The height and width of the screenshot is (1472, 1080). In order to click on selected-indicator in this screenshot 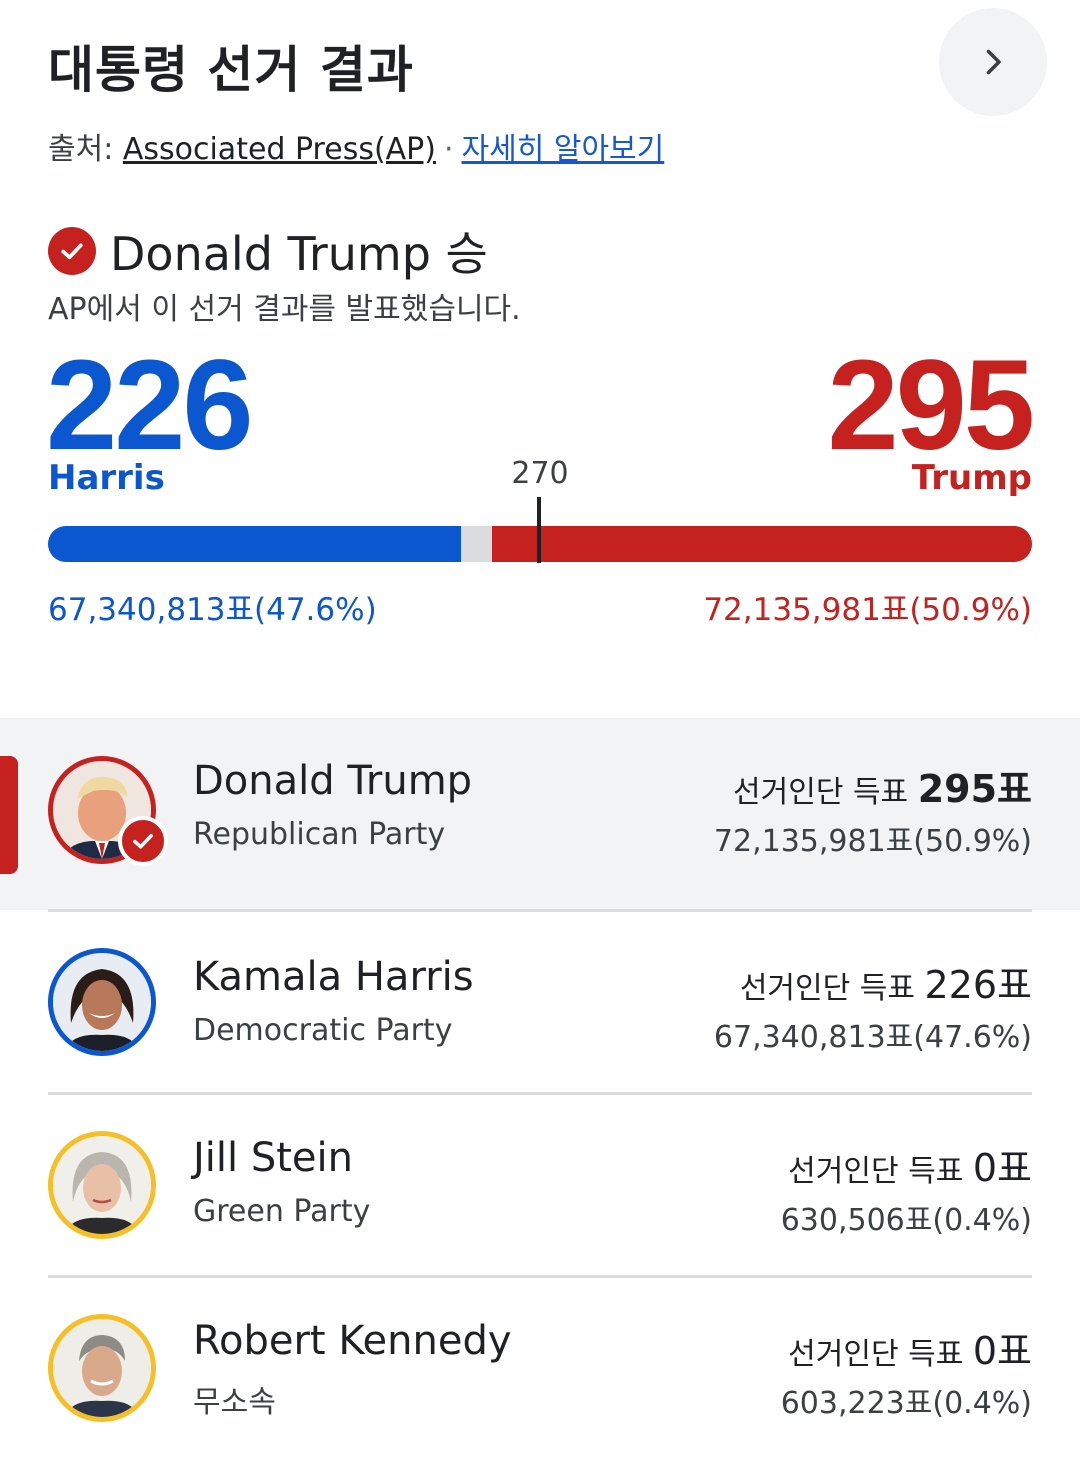, I will do `click(9, 815)`.